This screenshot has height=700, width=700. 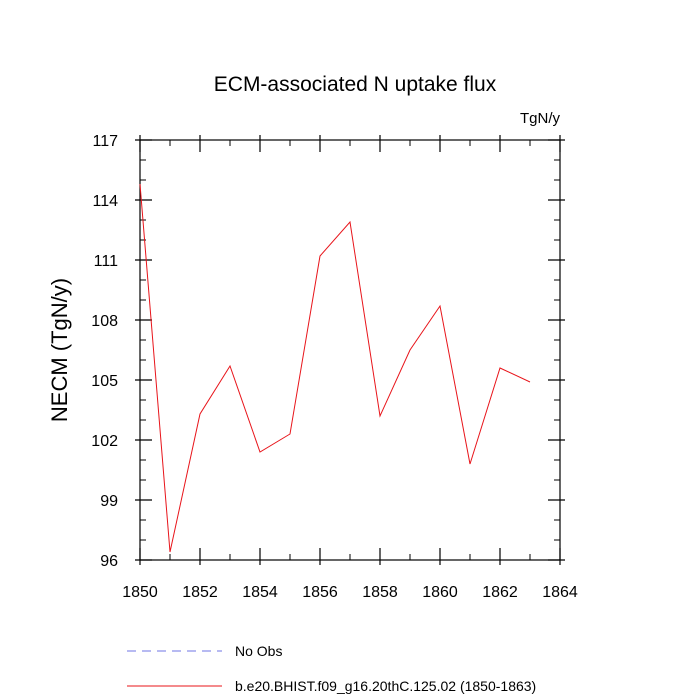 What do you see at coordinates (540, 118) in the screenshot?
I see `units-label: TgN/y` at bounding box center [540, 118].